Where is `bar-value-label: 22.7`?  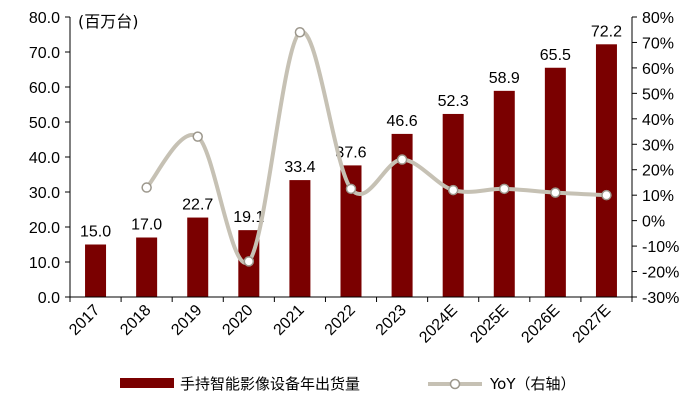 bar-value-label: 22.7 is located at coordinates (197, 205).